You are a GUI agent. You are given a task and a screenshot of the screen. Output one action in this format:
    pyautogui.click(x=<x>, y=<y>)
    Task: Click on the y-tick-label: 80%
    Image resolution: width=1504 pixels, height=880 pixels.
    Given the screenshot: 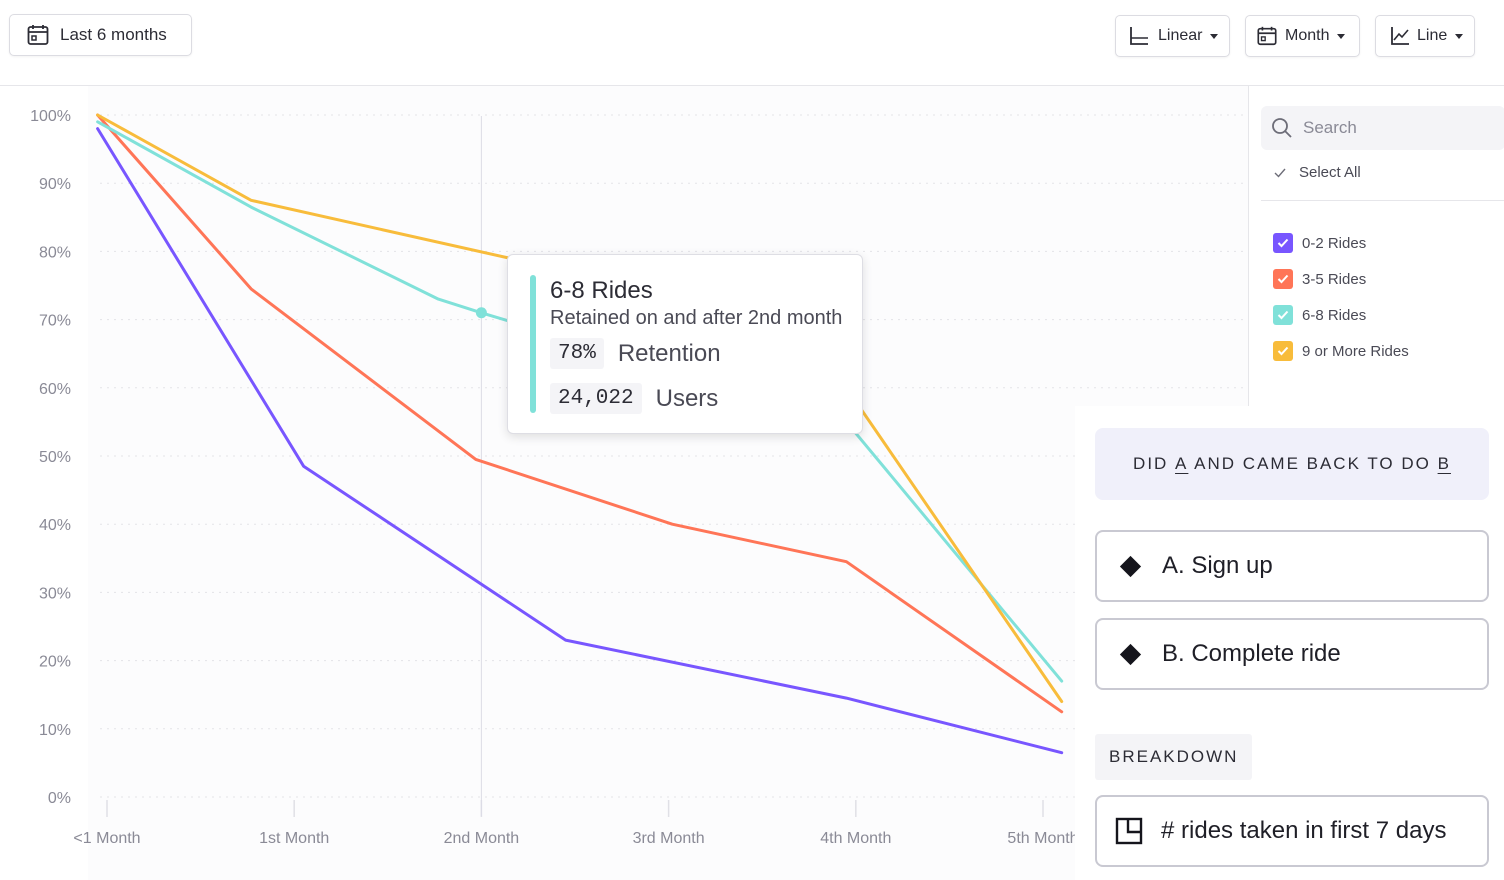 What is the action you would take?
    pyautogui.click(x=55, y=252)
    